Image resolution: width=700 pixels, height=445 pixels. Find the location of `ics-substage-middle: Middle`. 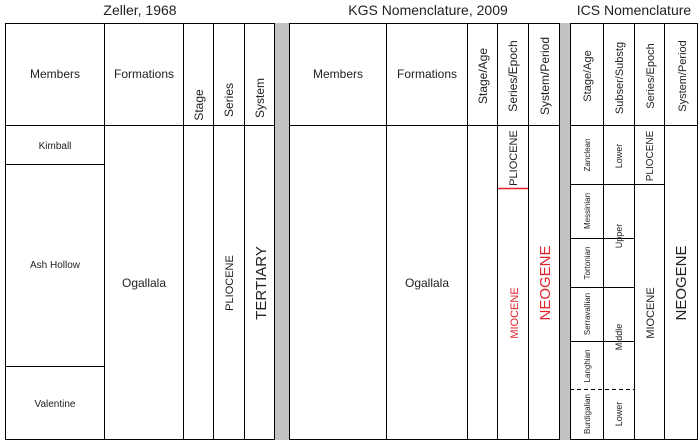

ics-substage-middle: Middle is located at coordinates (619, 337).